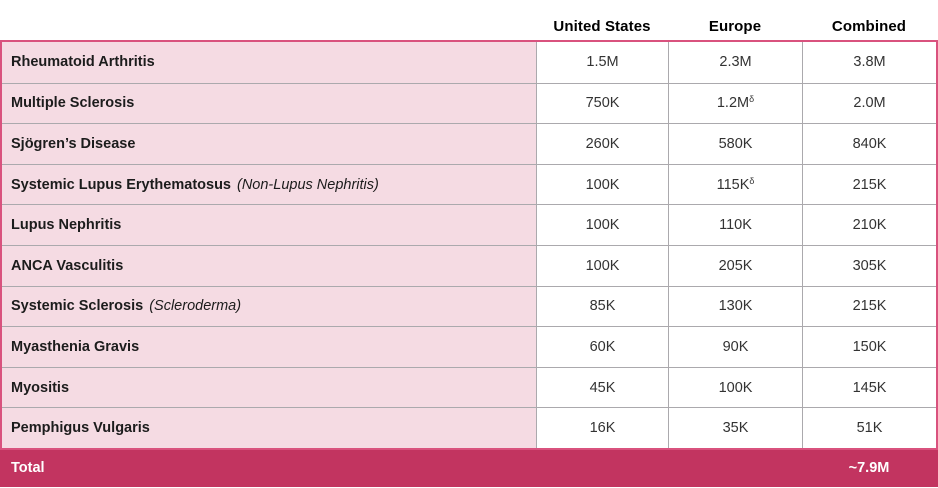 Image resolution: width=938 pixels, height=488 pixels. I want to click on combined-value-cell: 305K, so click(869, 265).